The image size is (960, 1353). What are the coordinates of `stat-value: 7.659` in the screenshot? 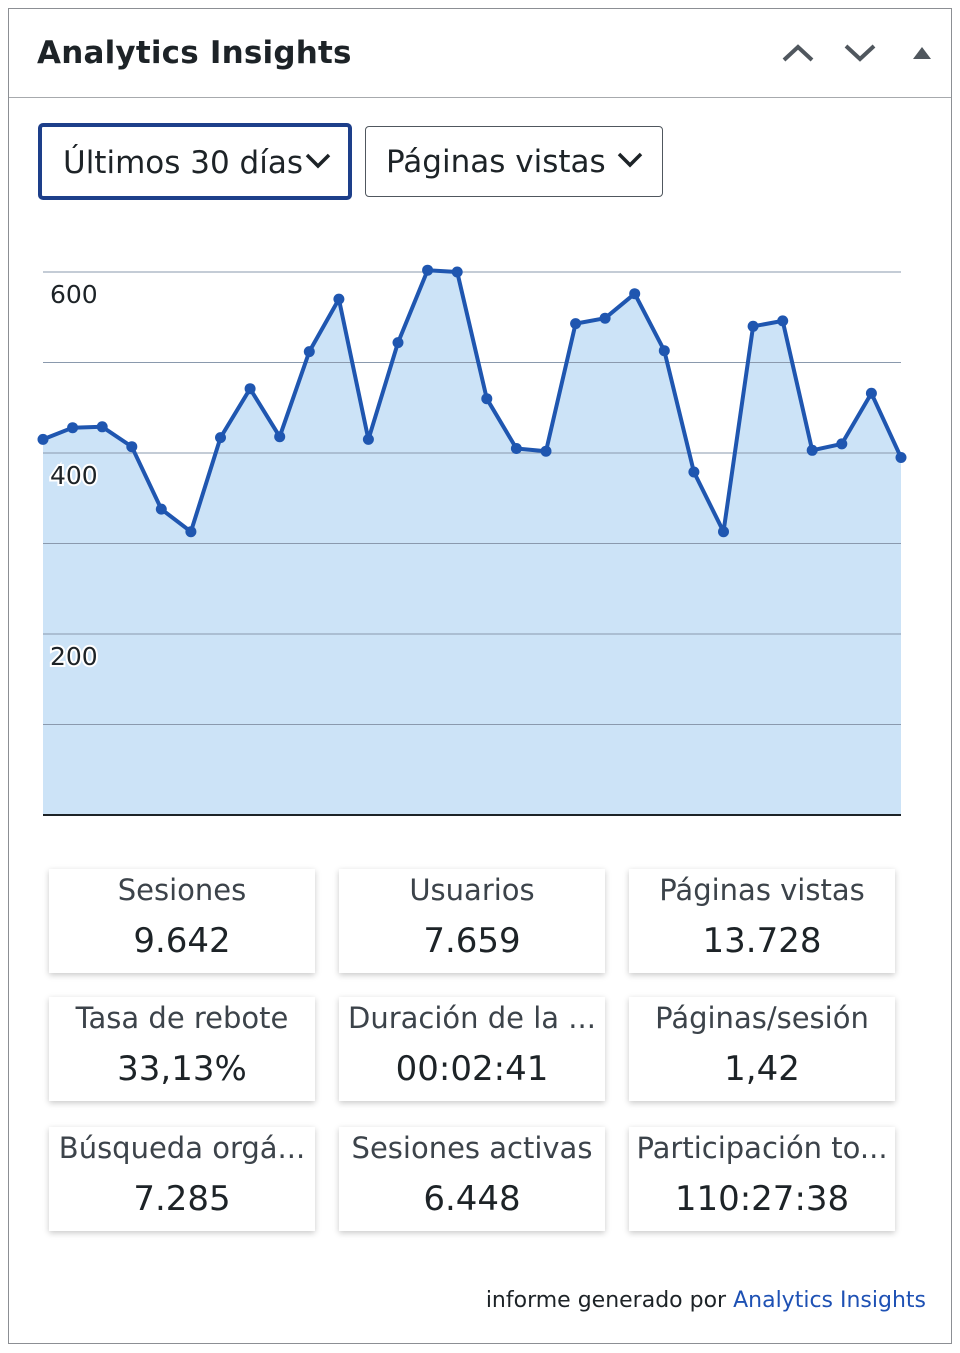 It's located at (472, 941).